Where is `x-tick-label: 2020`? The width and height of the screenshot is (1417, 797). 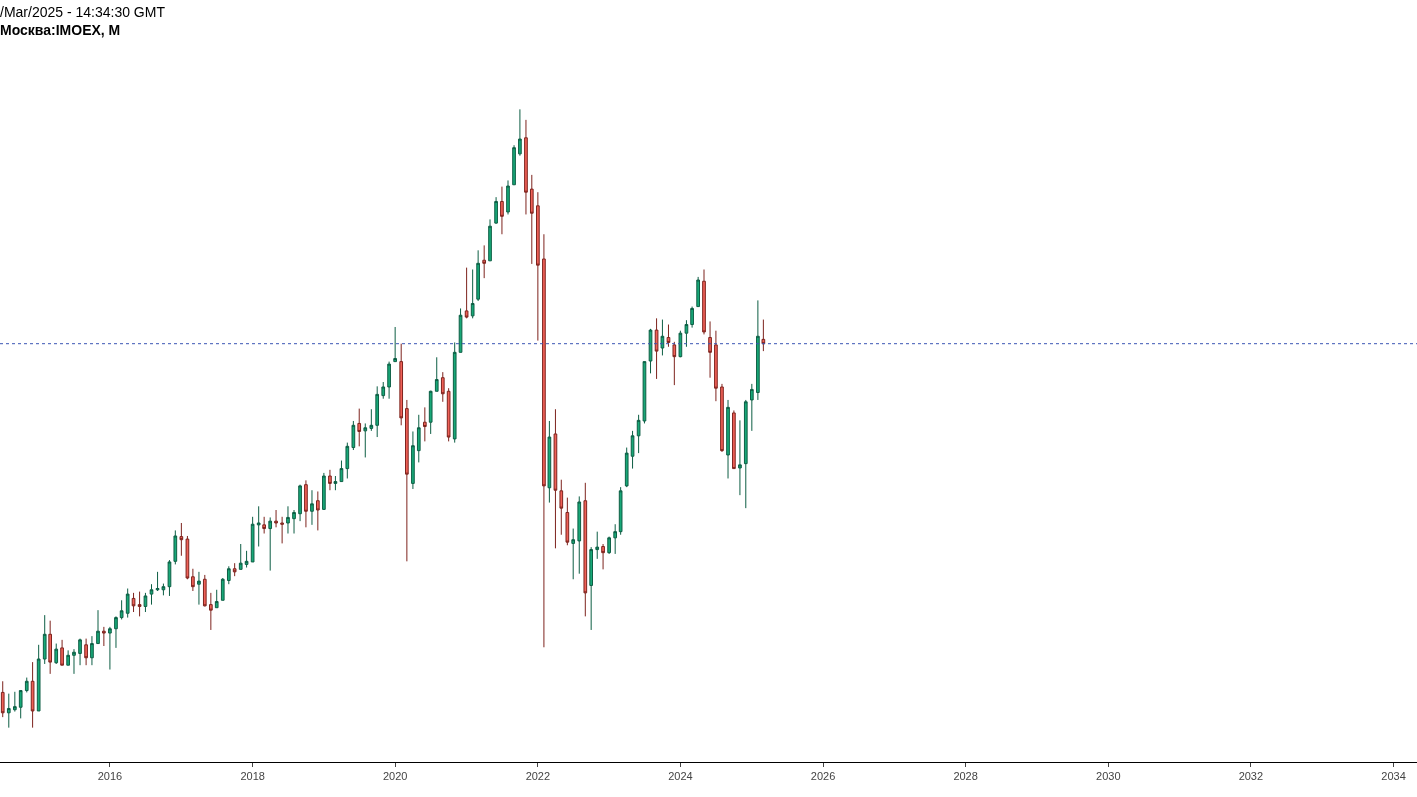
x-tick-label: 2020 is located at coordinates (395, 776).